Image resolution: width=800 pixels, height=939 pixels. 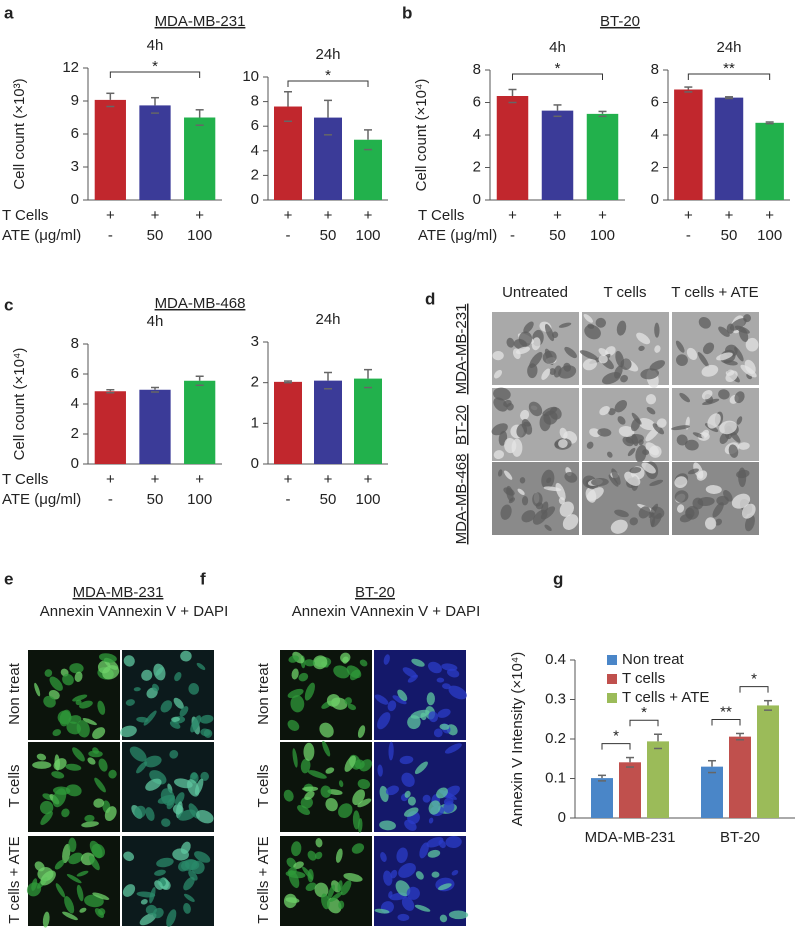 I want to click on column-label: Untreated, so click(x=535, y=292).